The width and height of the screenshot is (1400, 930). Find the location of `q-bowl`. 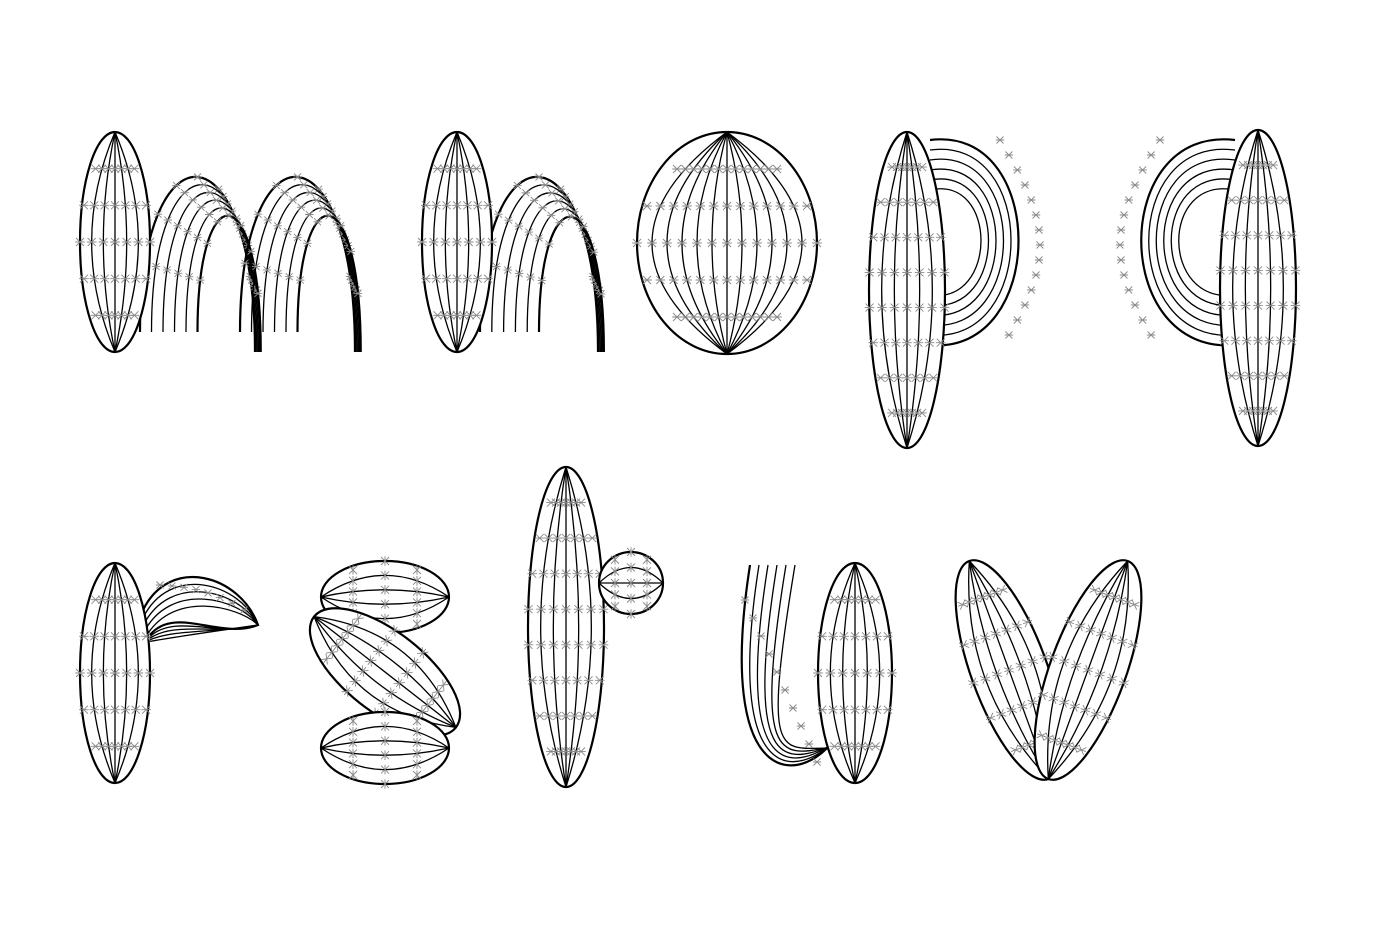

q-bowl is located at coordinates (1175, 241).